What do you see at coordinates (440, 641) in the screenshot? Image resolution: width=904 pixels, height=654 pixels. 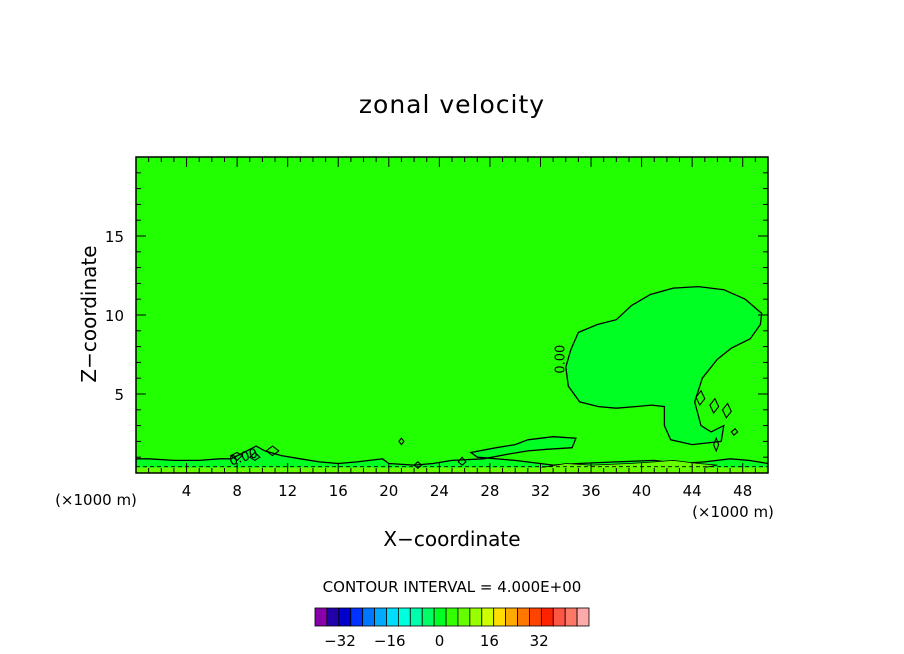 I see `colorbar-tick-label: 0` at bounding box center [440, 641].